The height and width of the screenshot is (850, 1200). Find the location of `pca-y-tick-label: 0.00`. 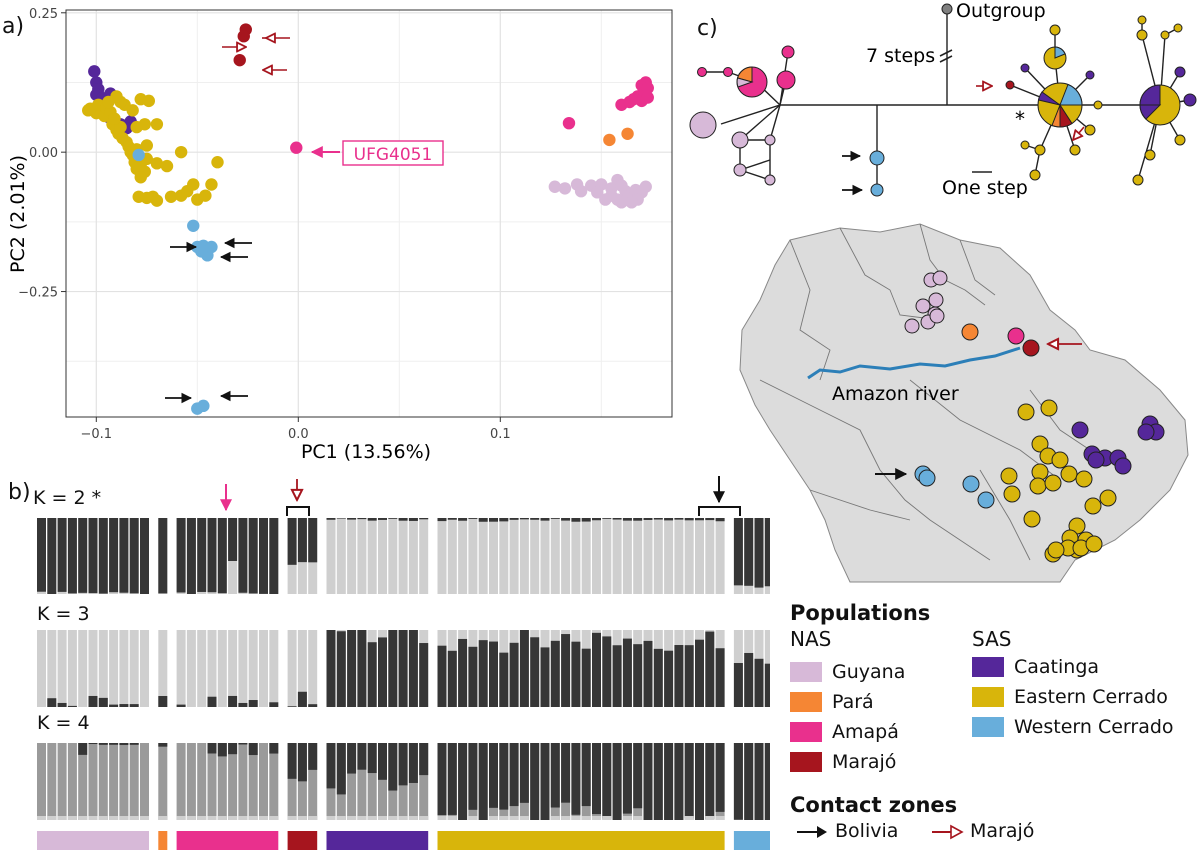

pca-y-tick-label: 0.00 is located at coordinates (43, 153).